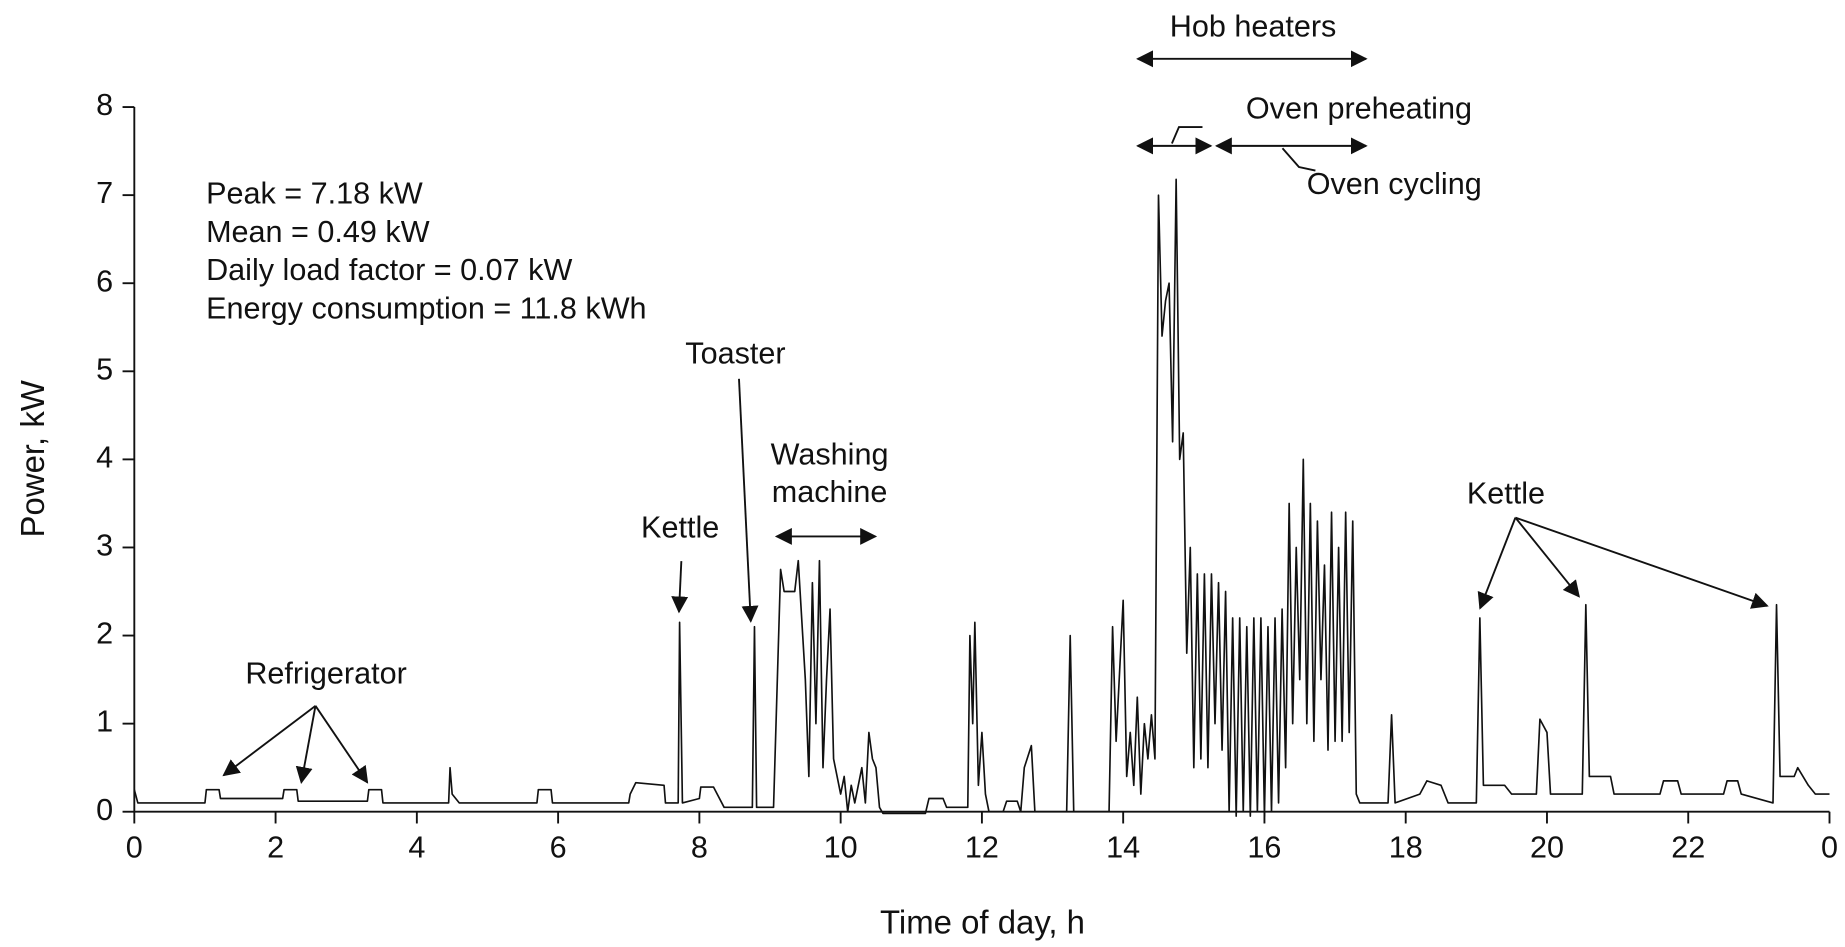 The height and width of the screenshot is (947, 1845). I want to click on x-tick-label: 16, so click(1264, 847).